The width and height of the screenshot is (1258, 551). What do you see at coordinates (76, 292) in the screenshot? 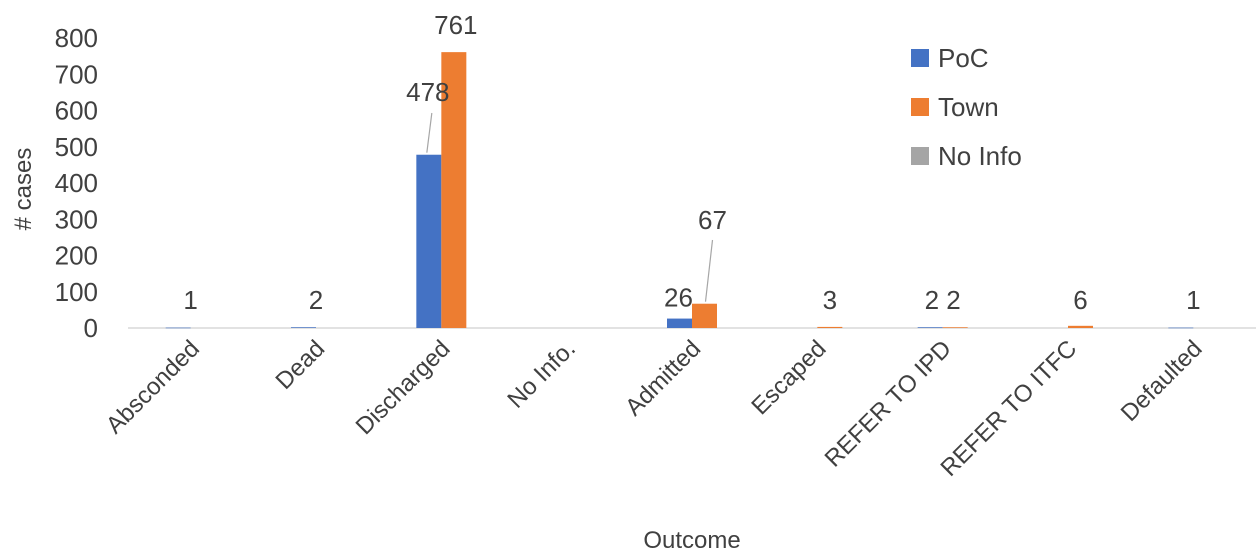
I see `y-tick-label: 100` at bounding box center [76, 292].